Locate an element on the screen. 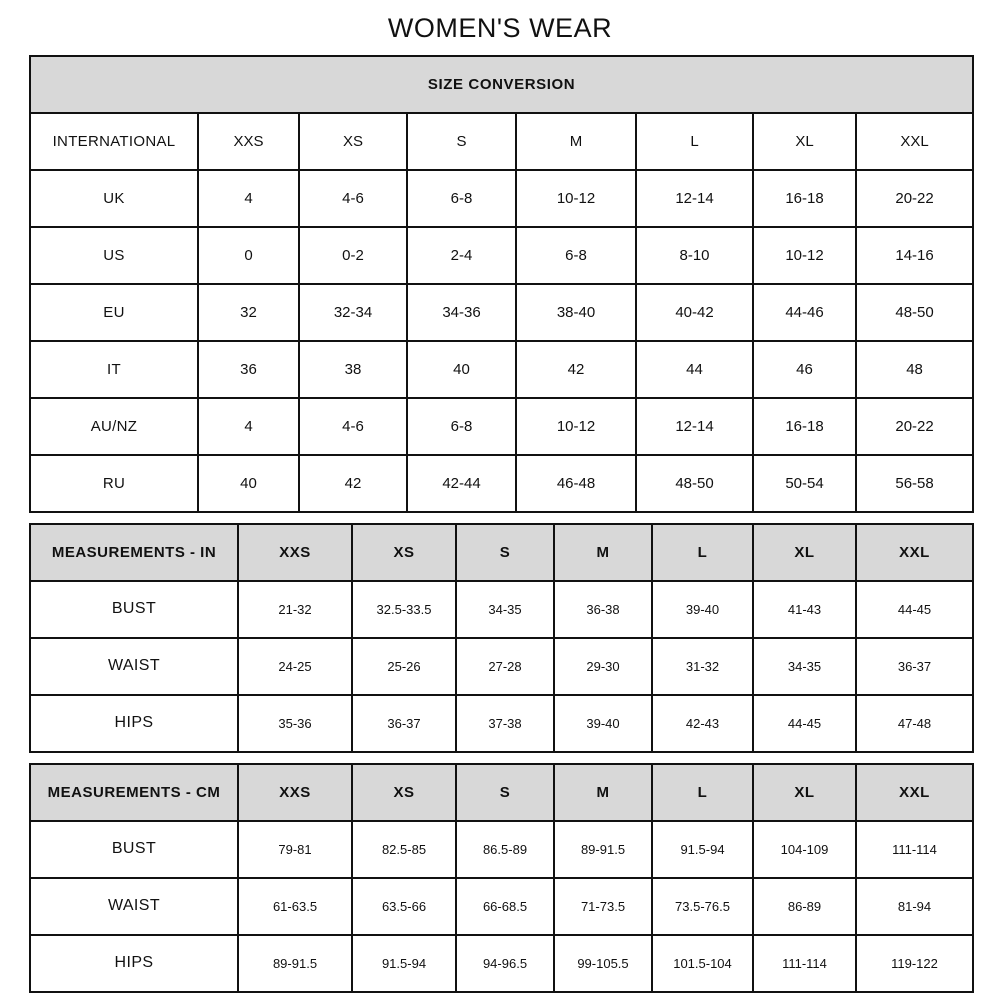  table-row: EU 32 32-34 34-36 38-40 40-42 44-46 48-50 is located at coordinates (502, 312).